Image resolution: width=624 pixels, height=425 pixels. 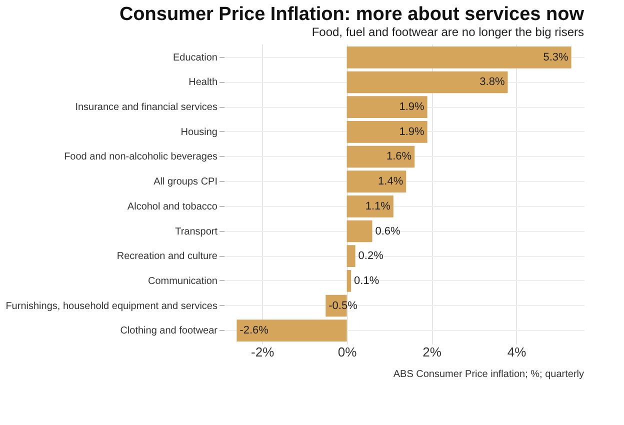 What do you see at coordinates (399, 156) in the screenshot?
I see `data-label: 1.6%` at bounding box center [399, 156].